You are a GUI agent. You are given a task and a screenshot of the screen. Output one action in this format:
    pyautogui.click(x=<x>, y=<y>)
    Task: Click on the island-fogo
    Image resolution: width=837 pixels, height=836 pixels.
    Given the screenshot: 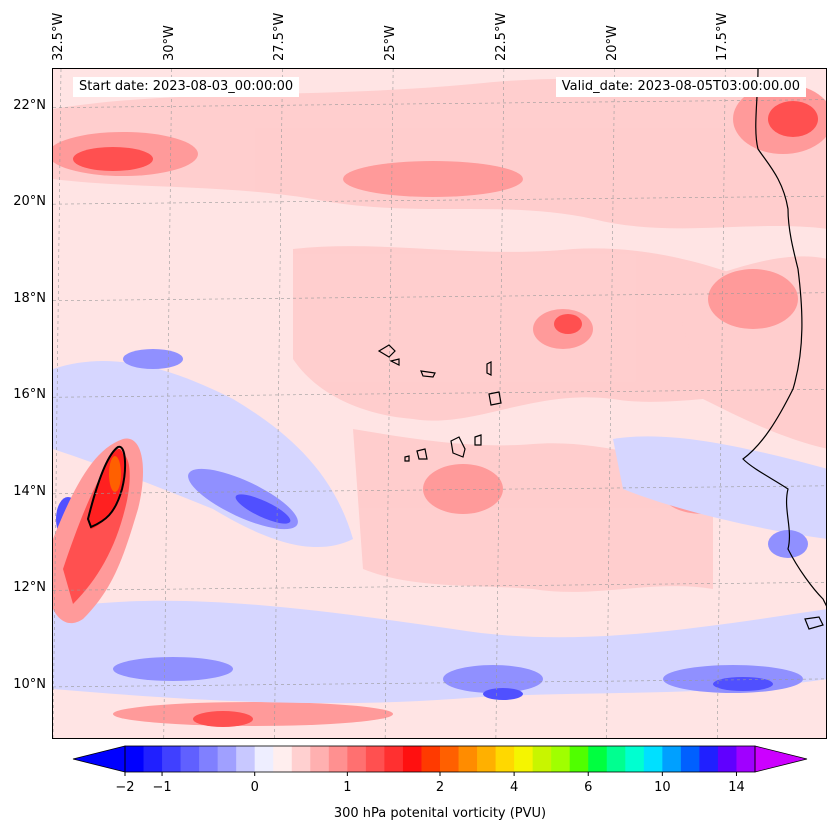 What is the action you would take?
    pyautogui.click(x=422, y=454)
    